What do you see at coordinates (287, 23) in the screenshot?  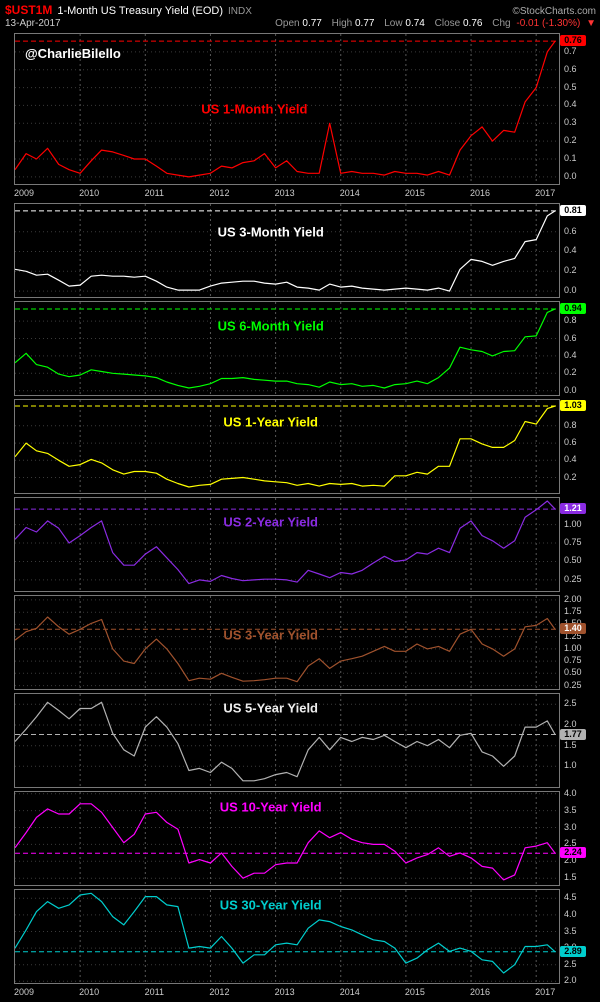 I see `open-label: Open` at bounding box center [287, 23].